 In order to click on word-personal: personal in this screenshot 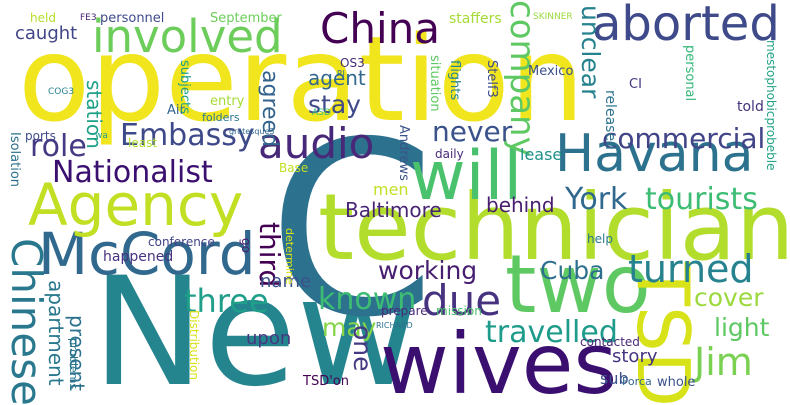, I will do `click(689, 73)`.